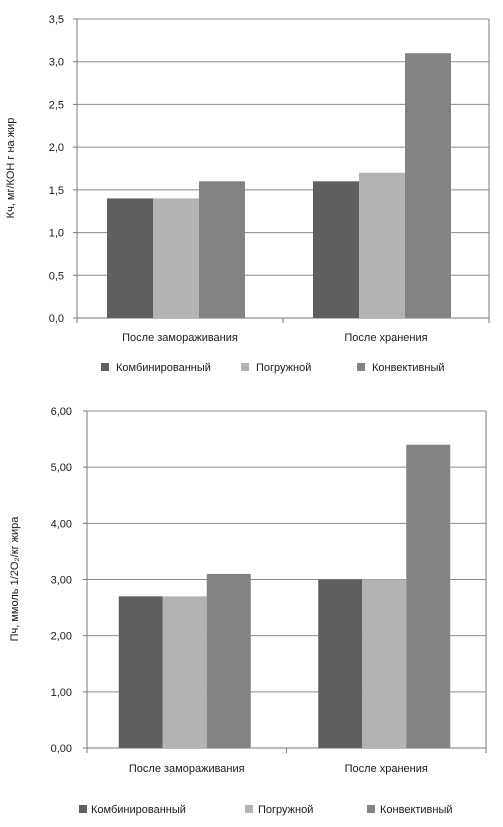 The image size is (503, 827). Describe the element at coordinates (56, 148) in the screenshot. I see `y-tick-label: 2,0` at that location.